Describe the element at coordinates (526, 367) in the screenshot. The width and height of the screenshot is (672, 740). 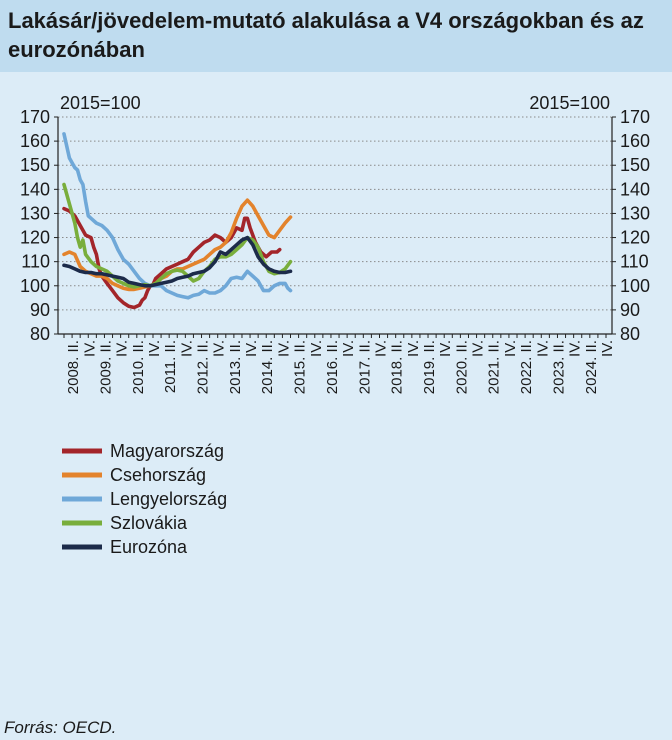
I see `x-tick-label: 2022. II.` at that location.